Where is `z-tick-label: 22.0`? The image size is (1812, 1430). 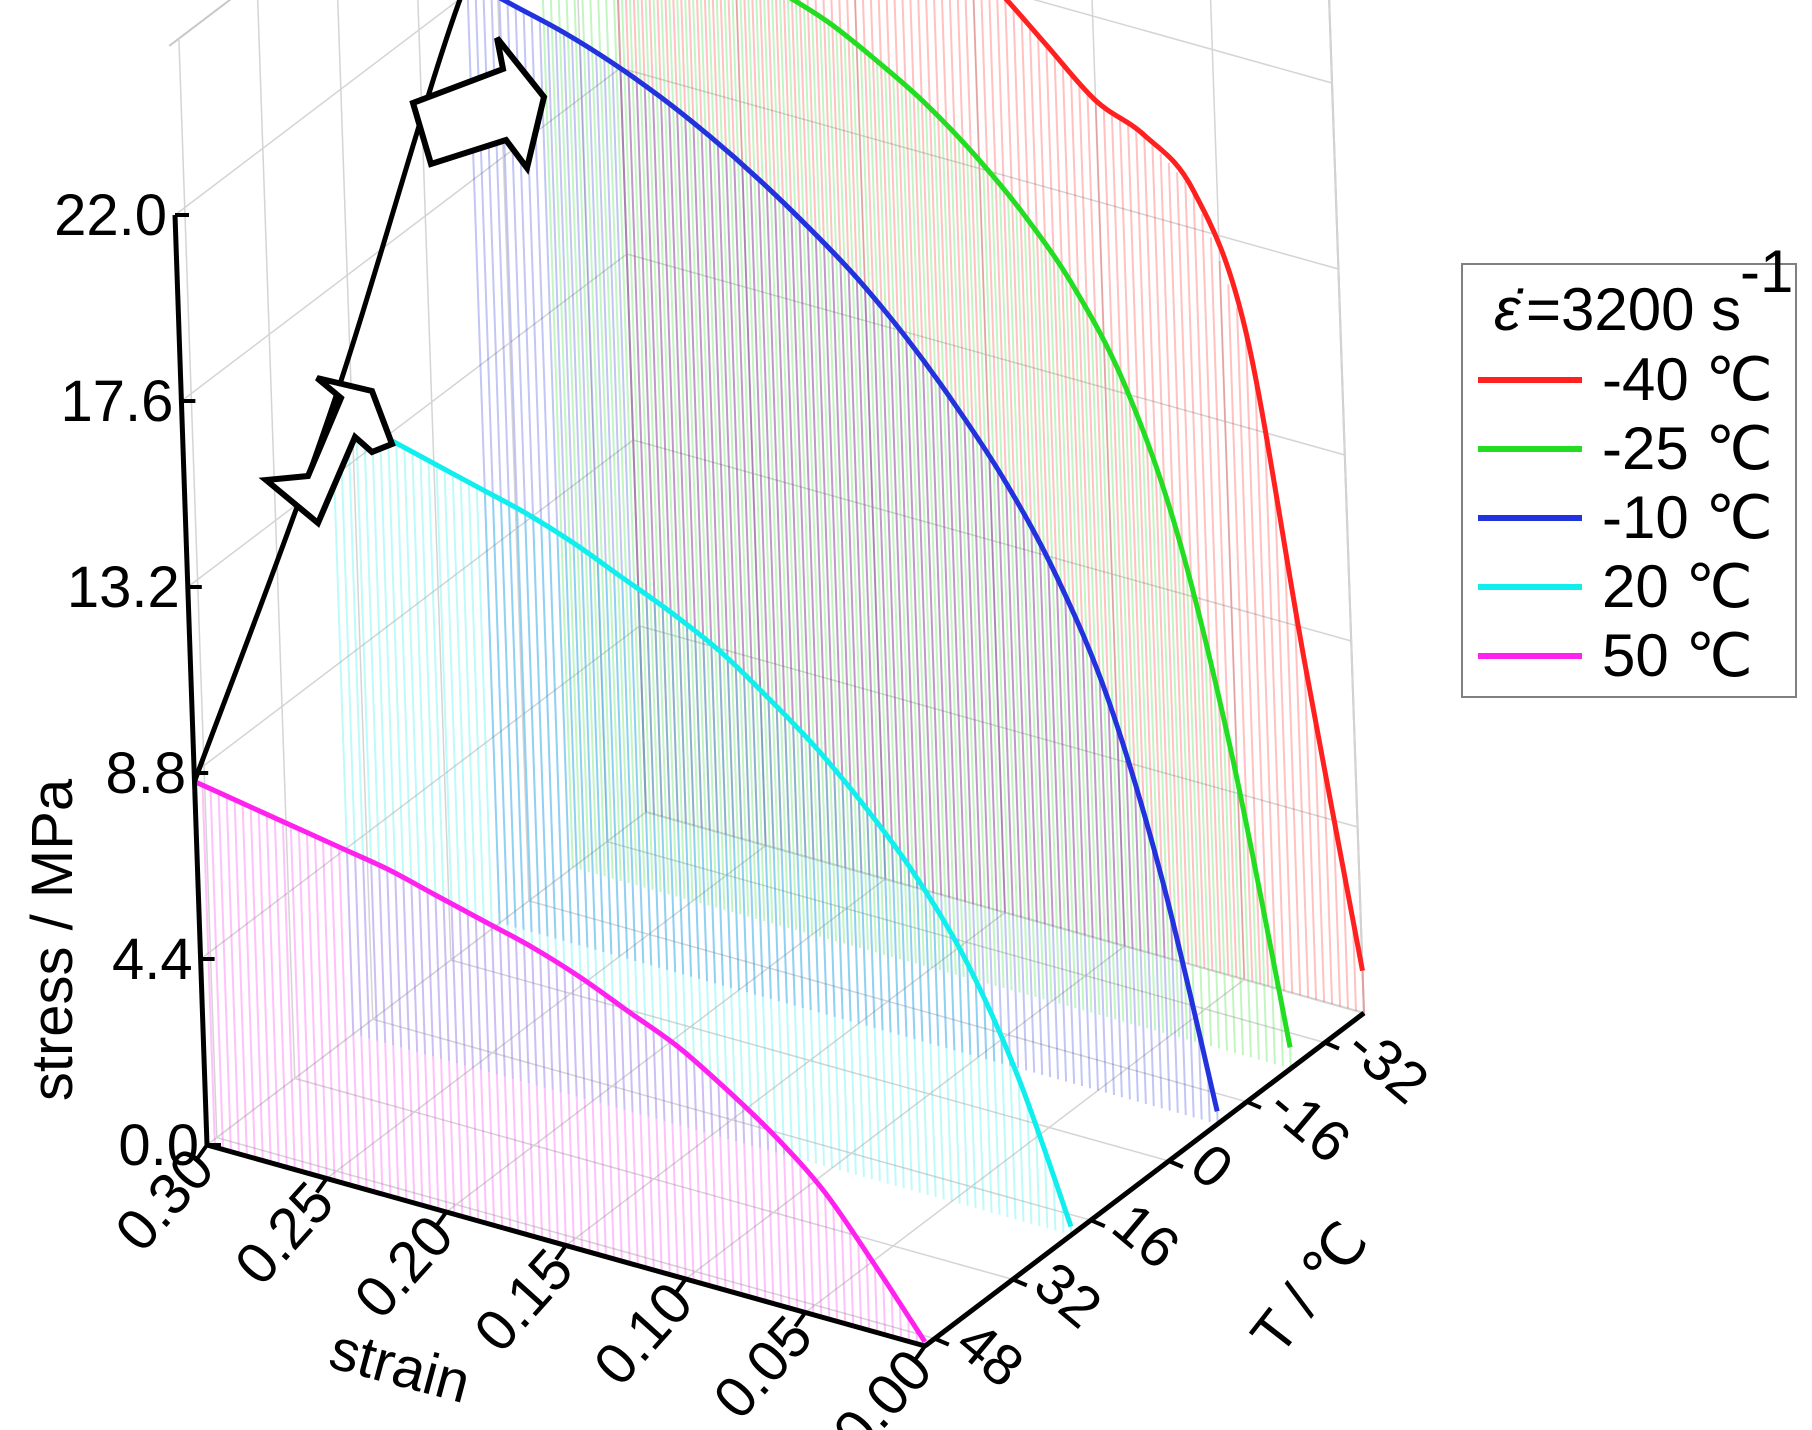 z-tick-label: 22.0 is located at coordinates (110, 215).